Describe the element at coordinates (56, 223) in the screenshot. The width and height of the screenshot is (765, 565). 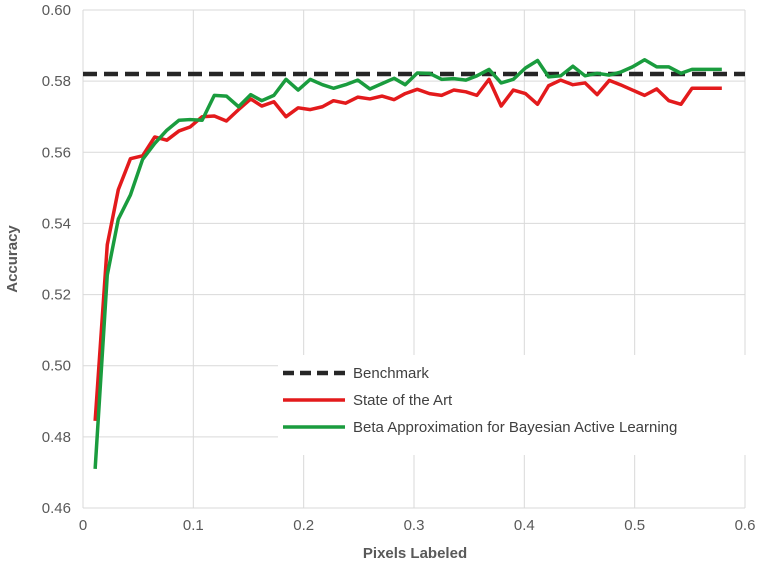
I see `y-tick-label: 0.54` at that location.